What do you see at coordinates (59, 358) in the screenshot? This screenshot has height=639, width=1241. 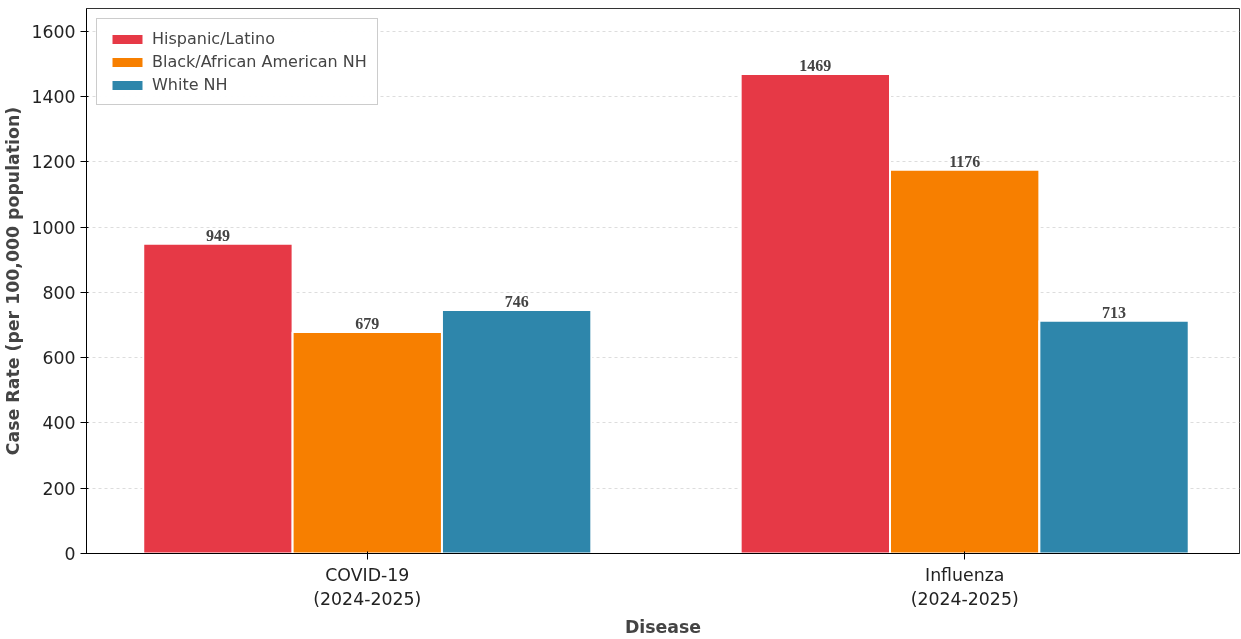 I see `y-tick-label: 600` at bounding box center [59, 358].